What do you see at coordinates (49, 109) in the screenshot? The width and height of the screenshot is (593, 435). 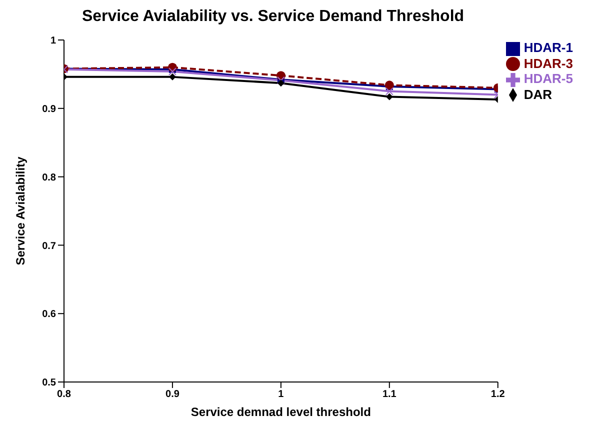 I see `y-tick-label: 0.9` at bounding box center [49, 109].